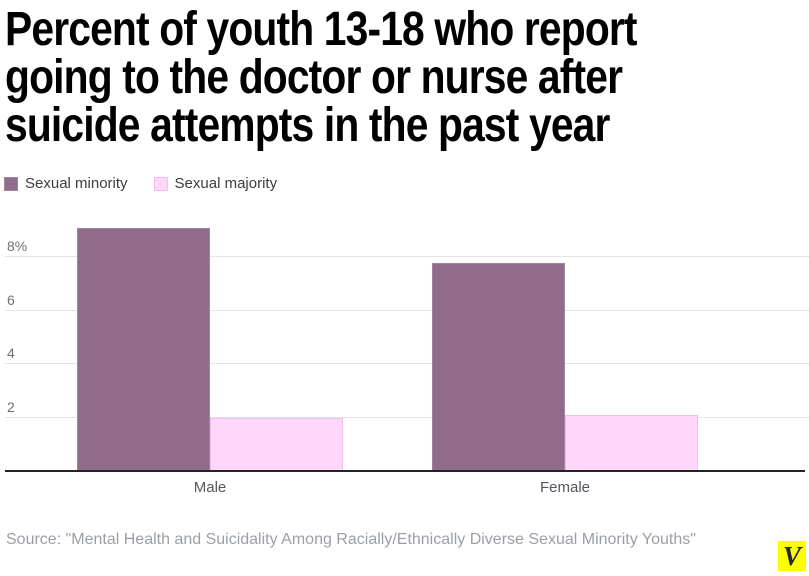  I want to click on vox-logo: V, so click(792, 556).